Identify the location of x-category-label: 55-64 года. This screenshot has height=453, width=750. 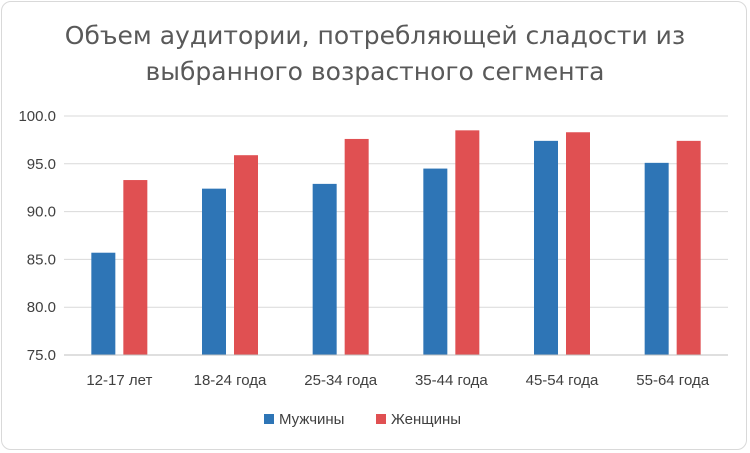
(672, 380).